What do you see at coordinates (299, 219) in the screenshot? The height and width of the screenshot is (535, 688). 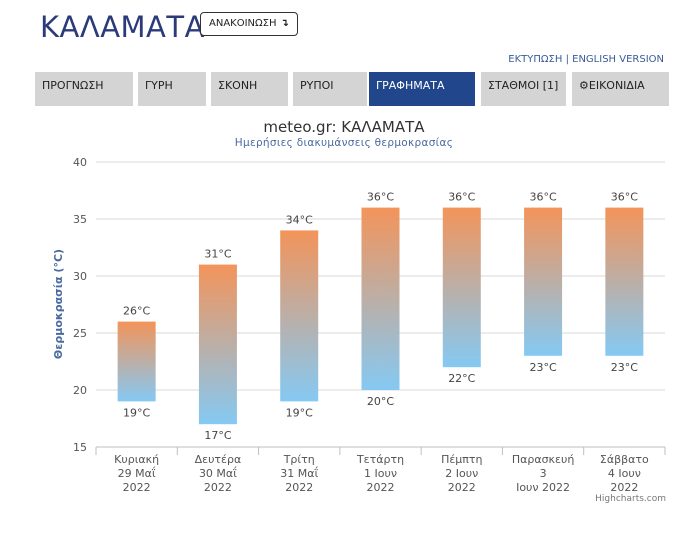 I see `high-temp-label: 34°C` at bounding box center [299, 219].